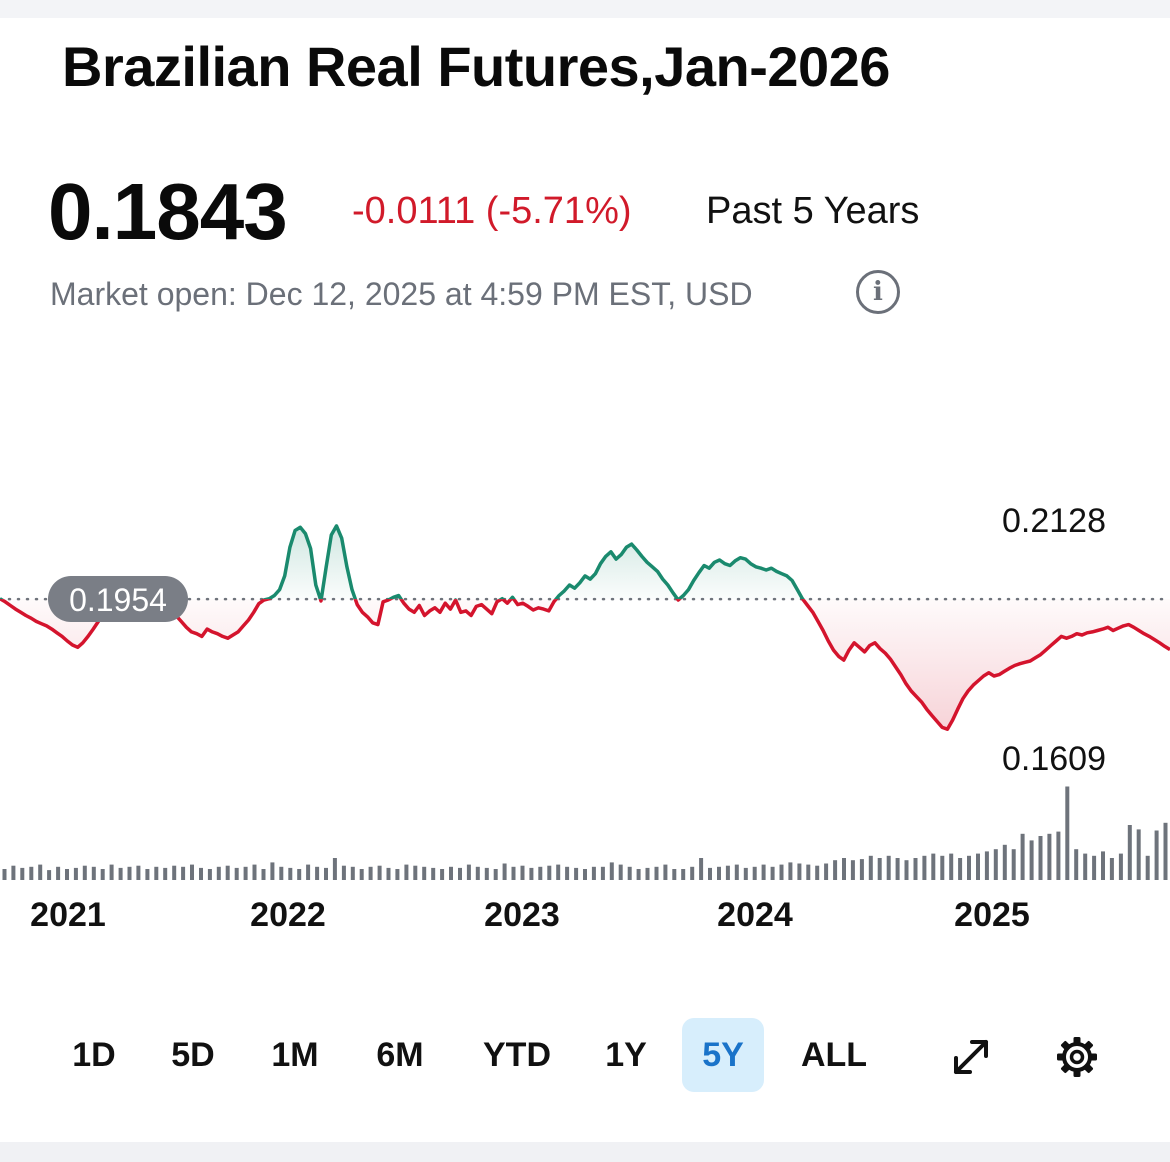  I want to click on area-below-fill, so click(585, 664).